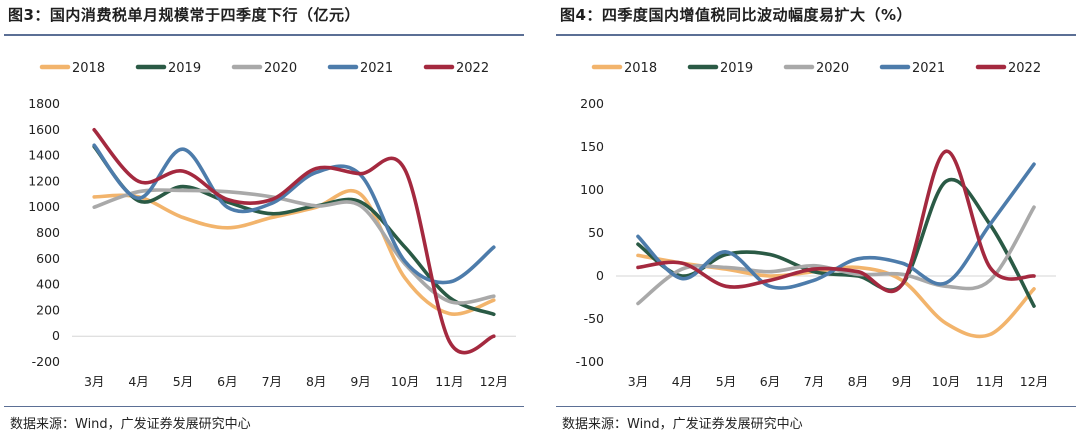 The image size is (1080, 441). What do you see at coordinates (44, 129) in the screenshot?
I see `y-tick-label: 1600` at bounding box center [44, 129].